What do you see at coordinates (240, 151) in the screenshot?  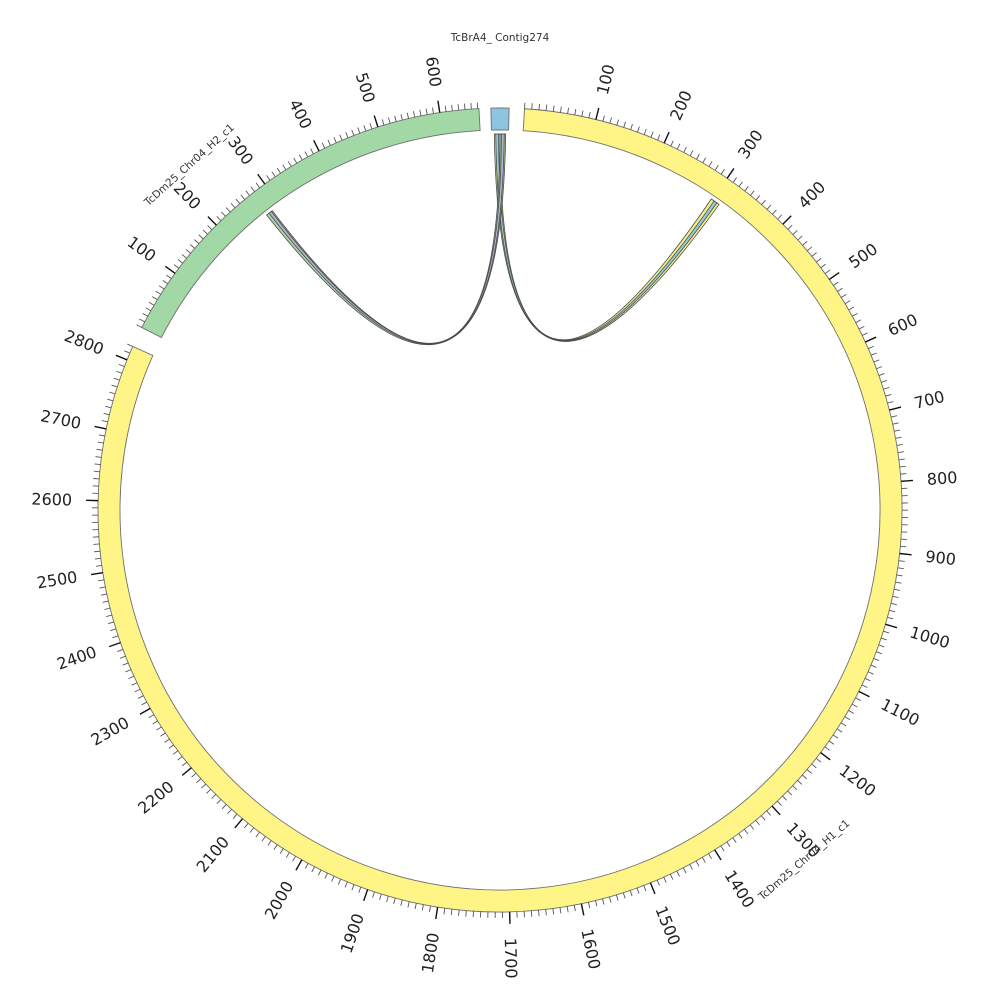 I see `tick-label-h2: 300` at bounding box center [240, 151].